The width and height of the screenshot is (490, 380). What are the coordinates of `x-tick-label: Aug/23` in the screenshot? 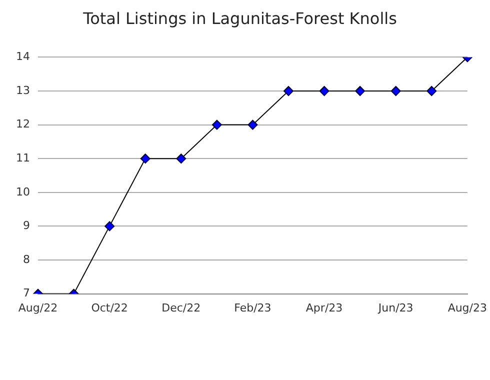 It's located at (468, 307).